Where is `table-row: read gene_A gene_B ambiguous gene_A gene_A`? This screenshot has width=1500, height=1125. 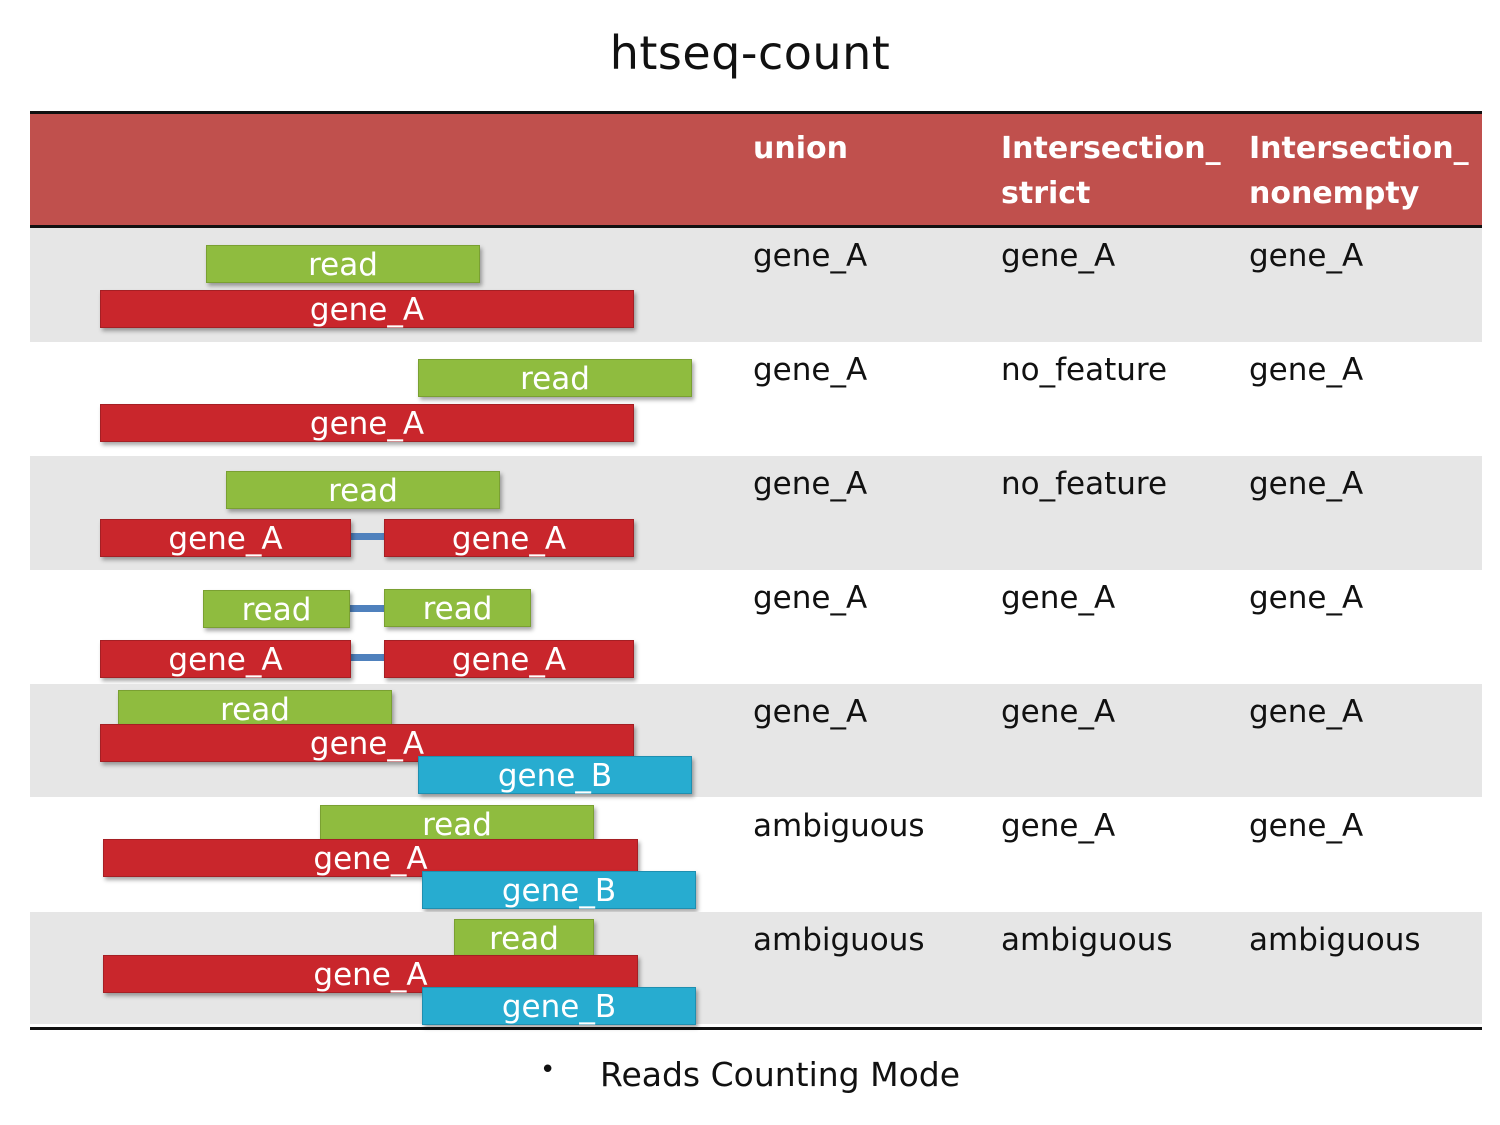 table-row: read gene_A gene_B ambiguous gene_A gene_A is located at coordinates (756, 855).